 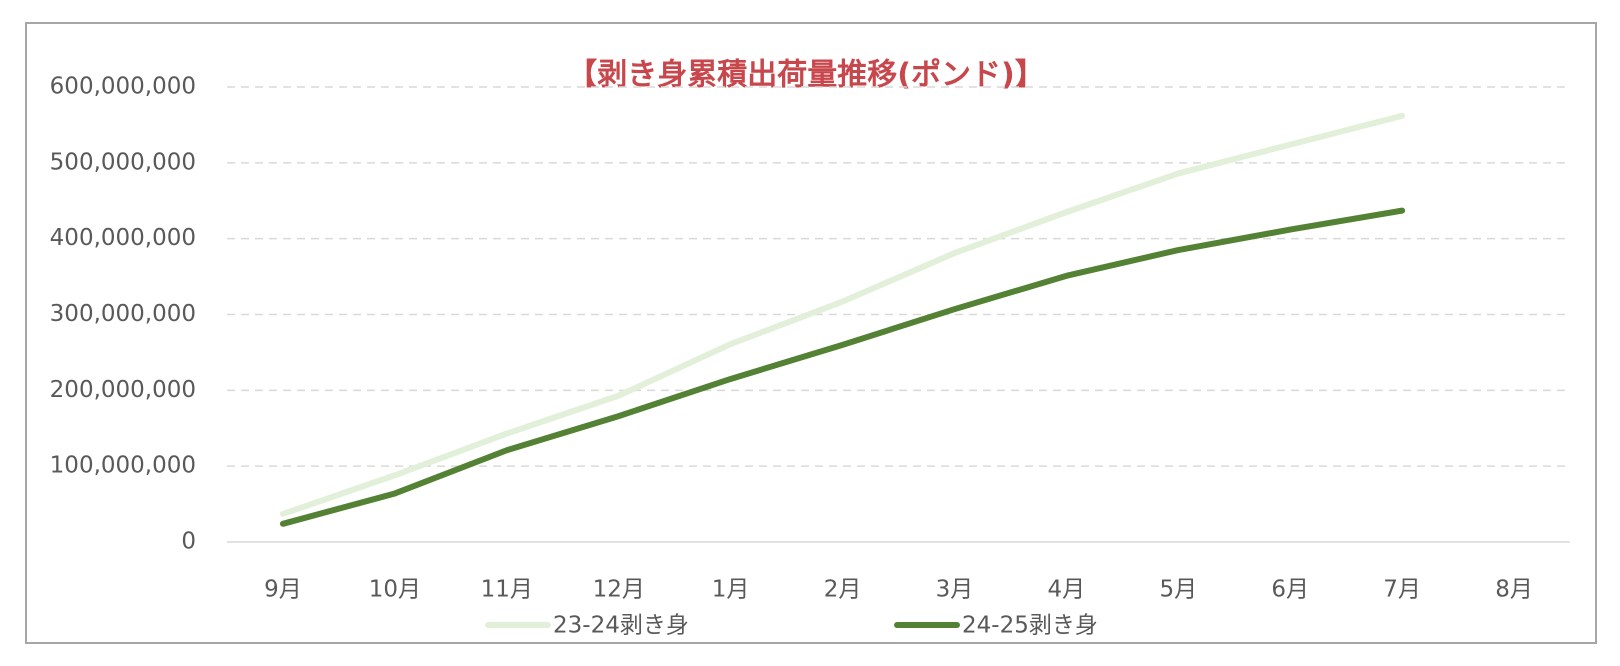 I want to click on x-tick-label: 3月, so click(x=955, y=590).